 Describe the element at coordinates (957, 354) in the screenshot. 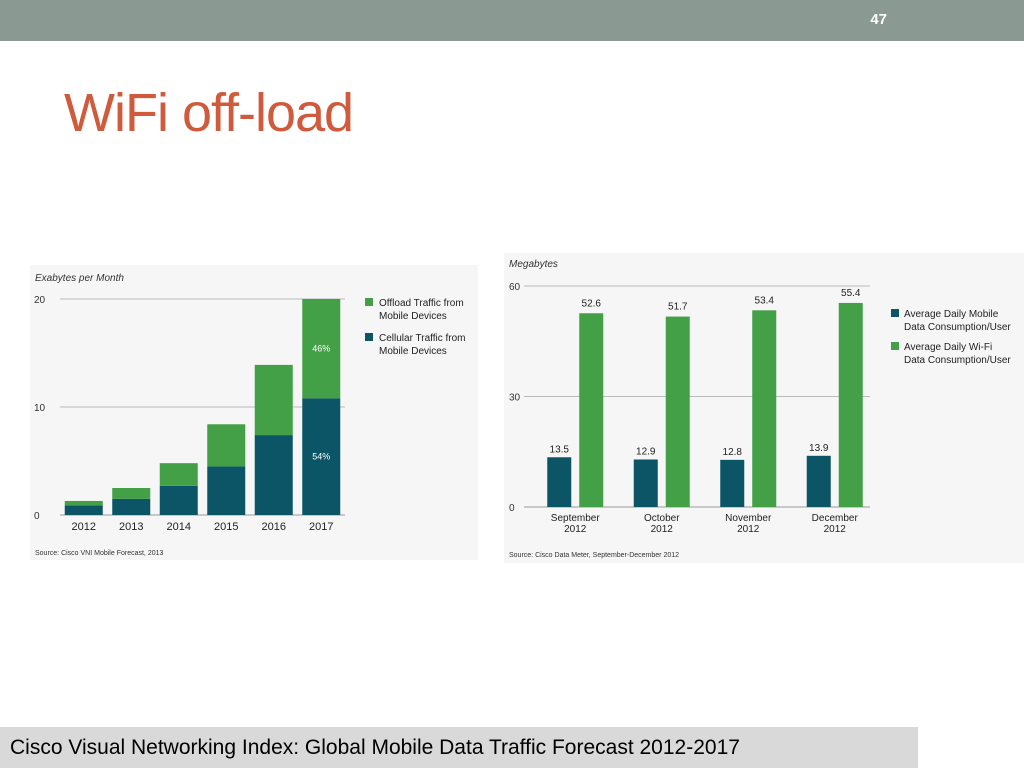

I see `legend-label: Average Daily Wi-Fi Data Consumption/User` at that location.